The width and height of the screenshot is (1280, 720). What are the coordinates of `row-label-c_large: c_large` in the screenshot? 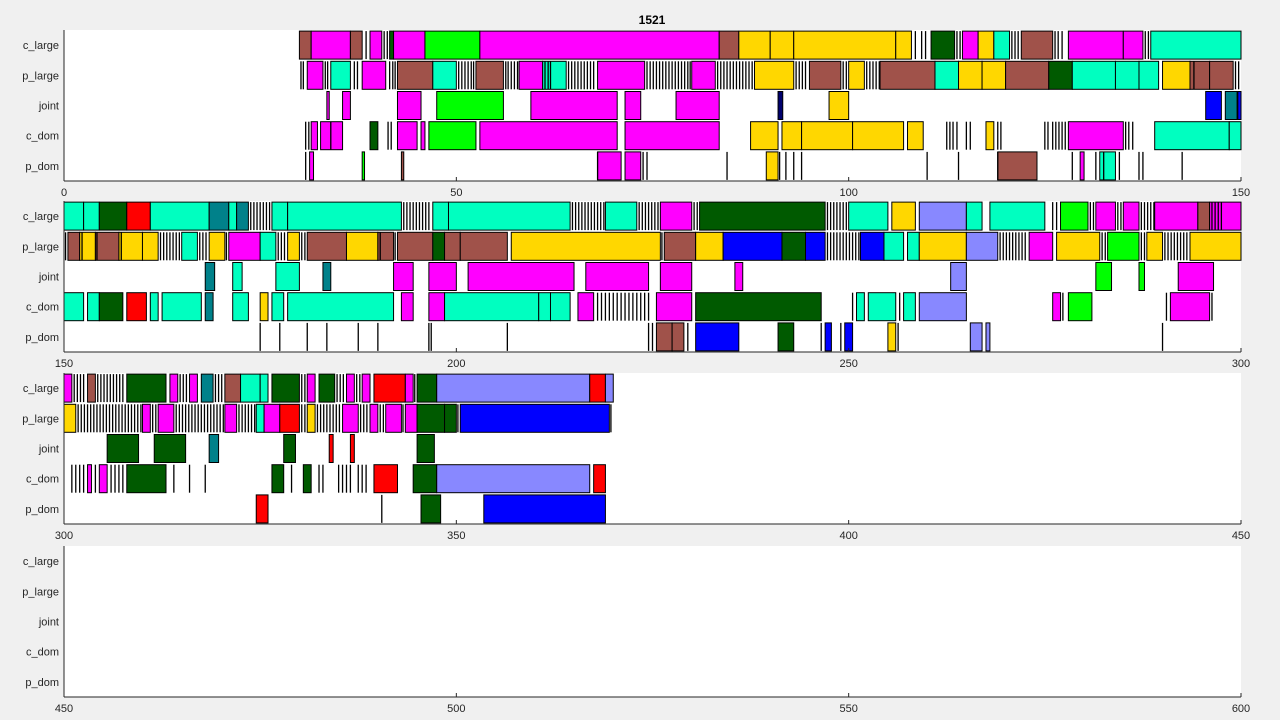 It's located at (41, 389).